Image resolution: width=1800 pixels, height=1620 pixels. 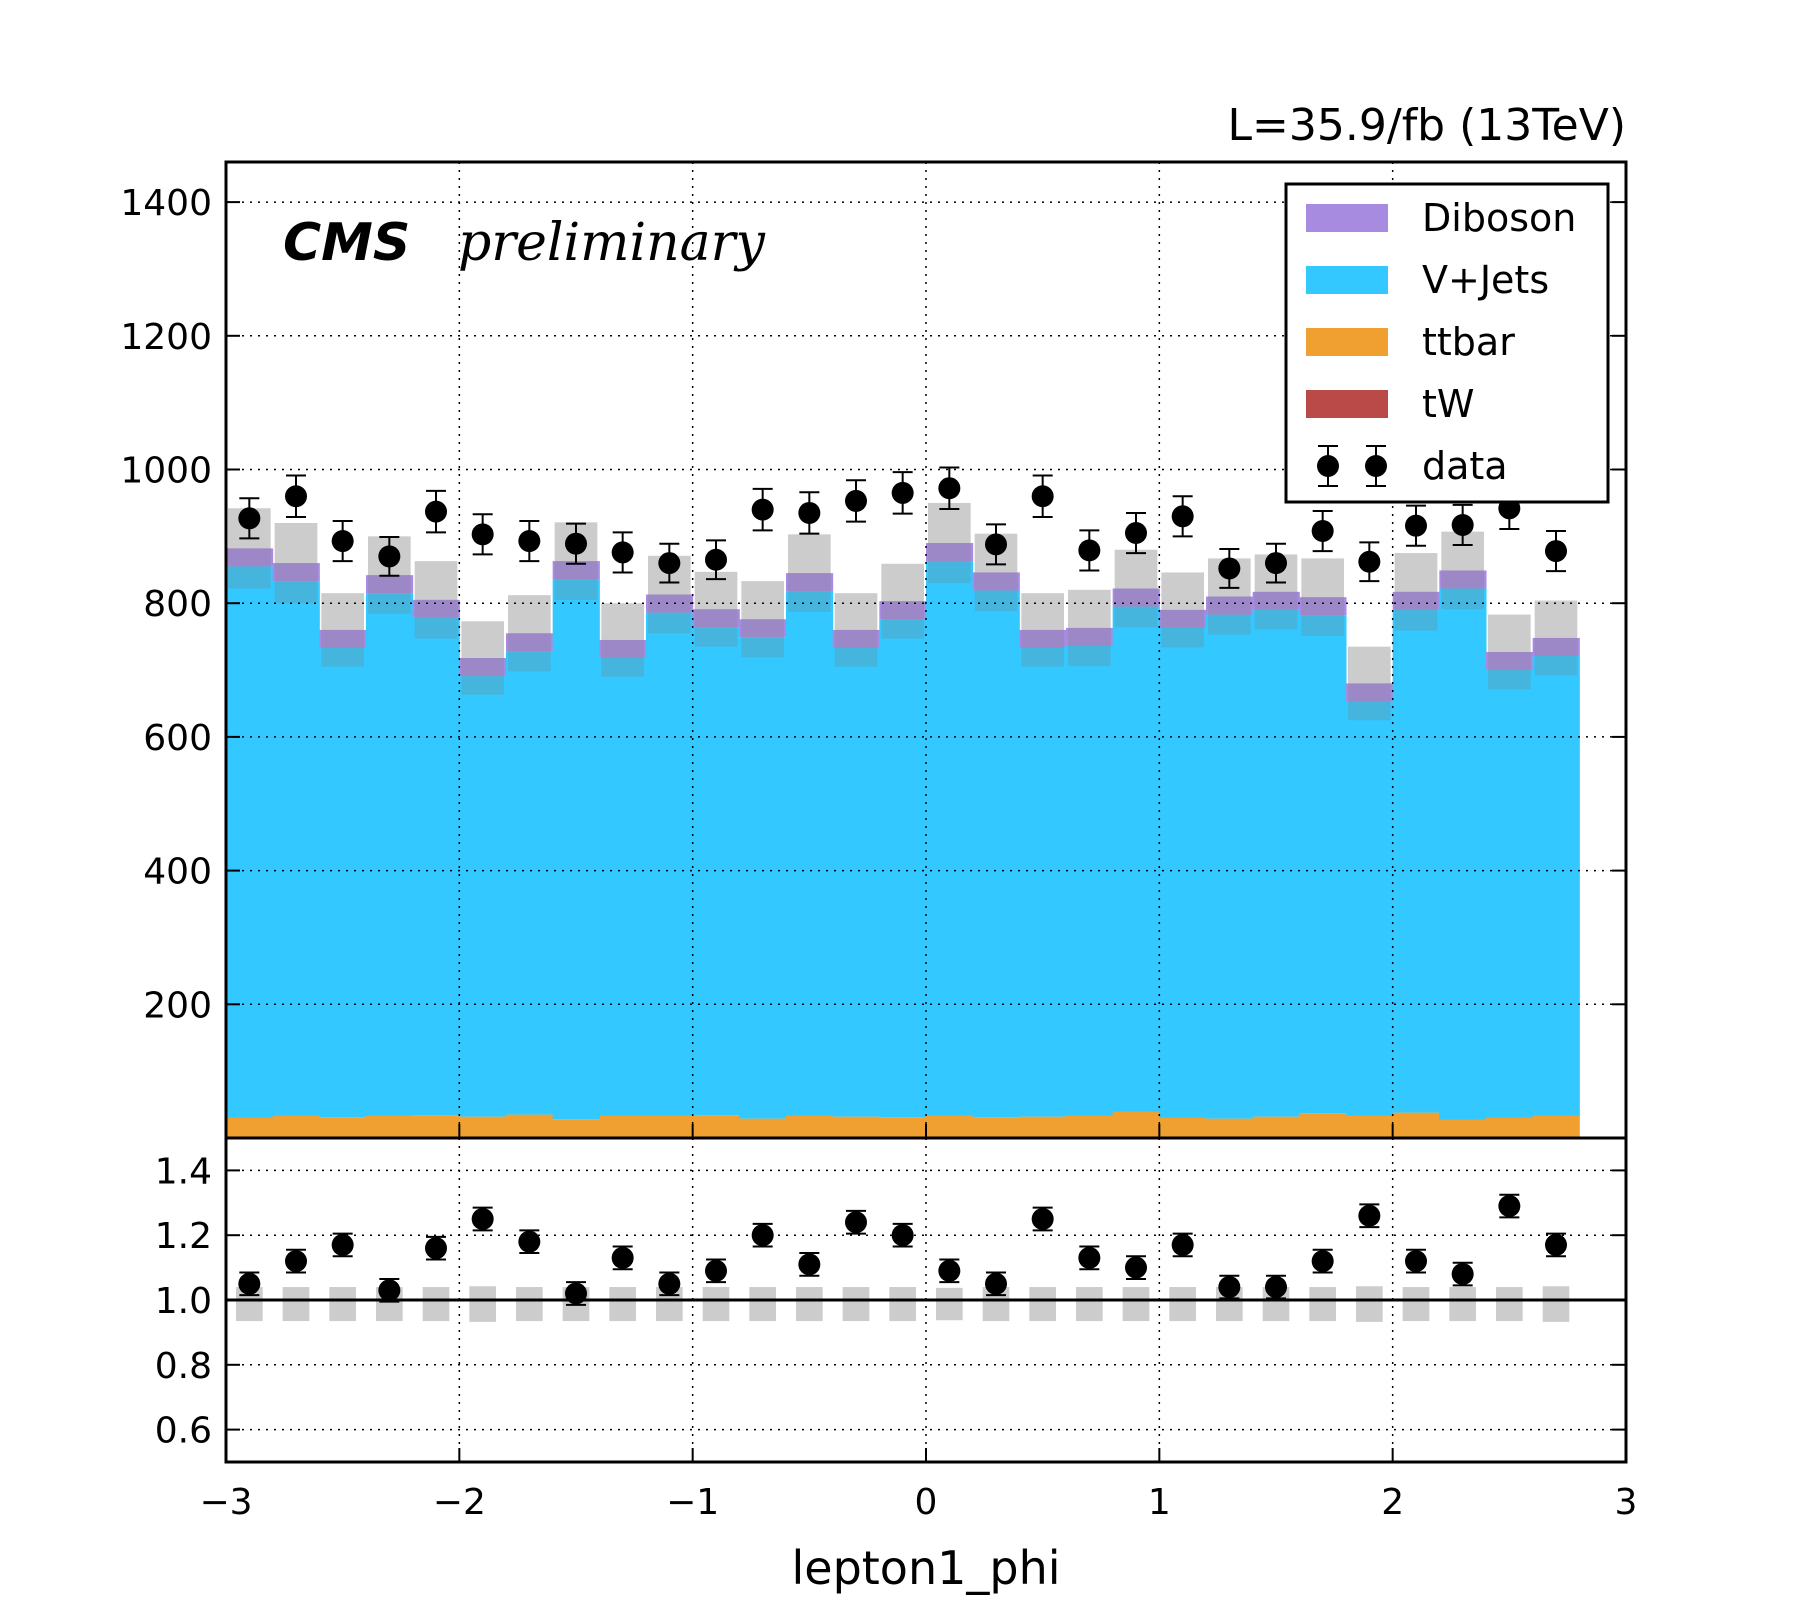 I want to click on legend-item-v-jets: V+Jets, so click(x=1427, y=280).